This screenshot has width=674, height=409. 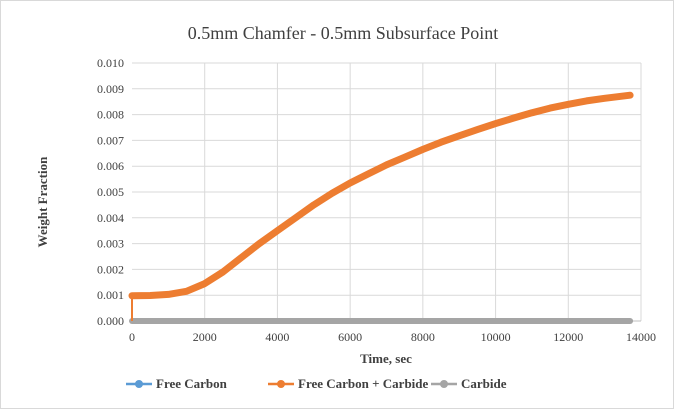 I want to click on legend-label: Free Carbon, so click(x=192, y=383).